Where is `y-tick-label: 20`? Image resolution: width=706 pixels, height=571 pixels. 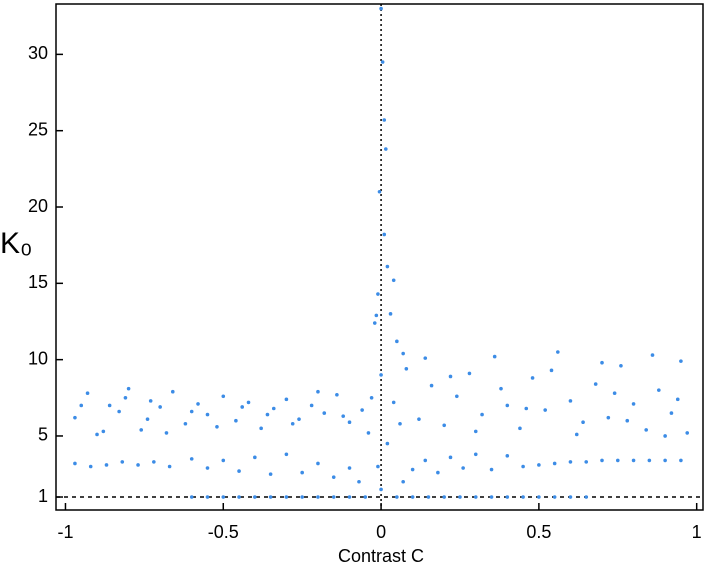
y-tick-label: 20 is located at coordinates (38, 206).